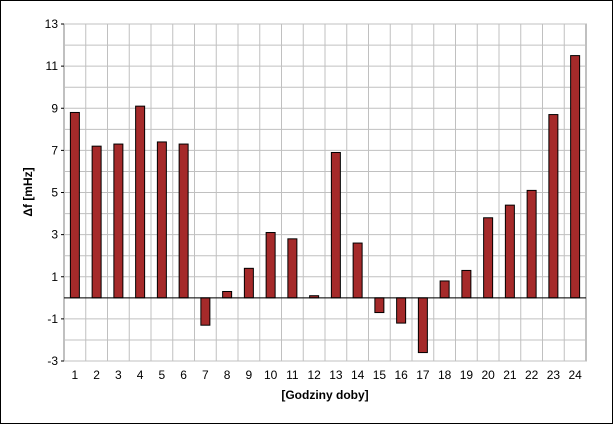 This screenshot has height=424, width=613. I want to click on x-tick-label: 13, so click(336, 375).